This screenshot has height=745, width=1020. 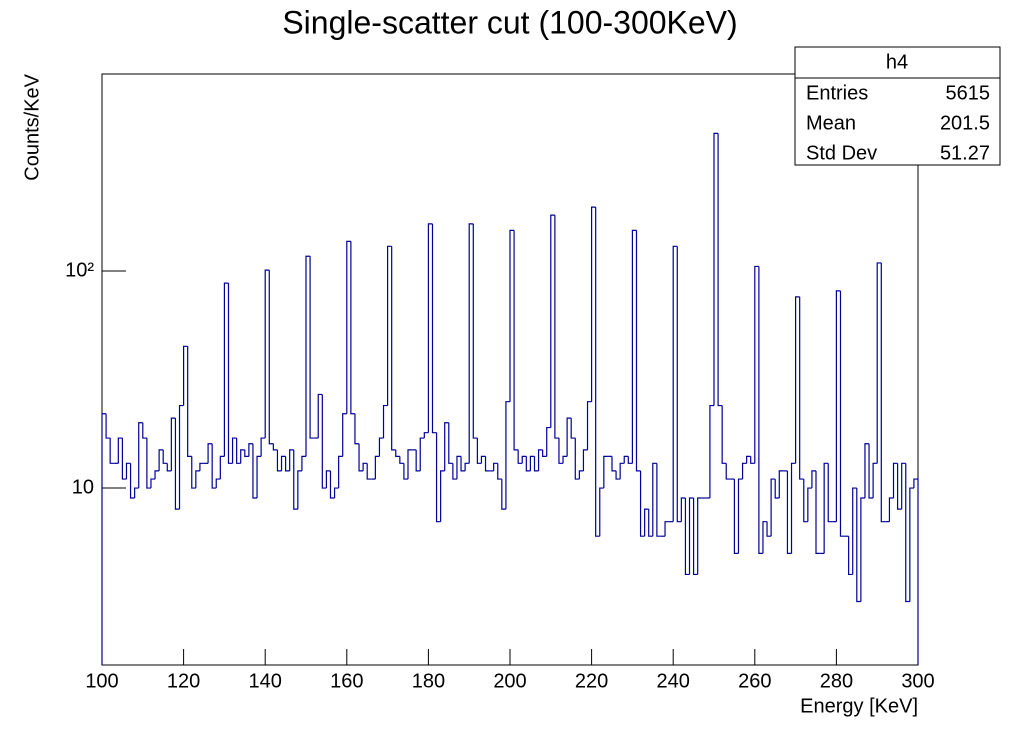 I want to click on stats-value: 51.27, so click(x=965, y=153).